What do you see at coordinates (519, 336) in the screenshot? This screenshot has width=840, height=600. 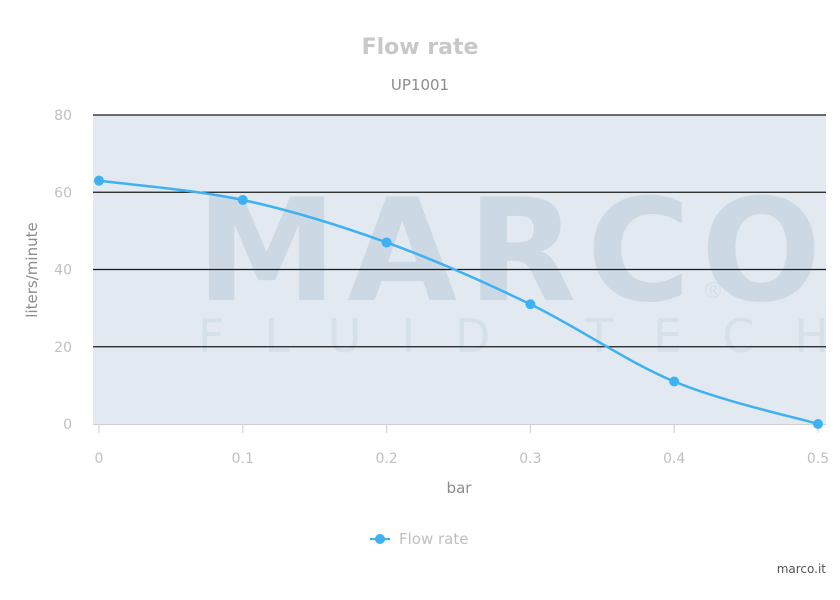 I see `watermark-tagline: FLUID TECH` at bounding box center [519, 336].